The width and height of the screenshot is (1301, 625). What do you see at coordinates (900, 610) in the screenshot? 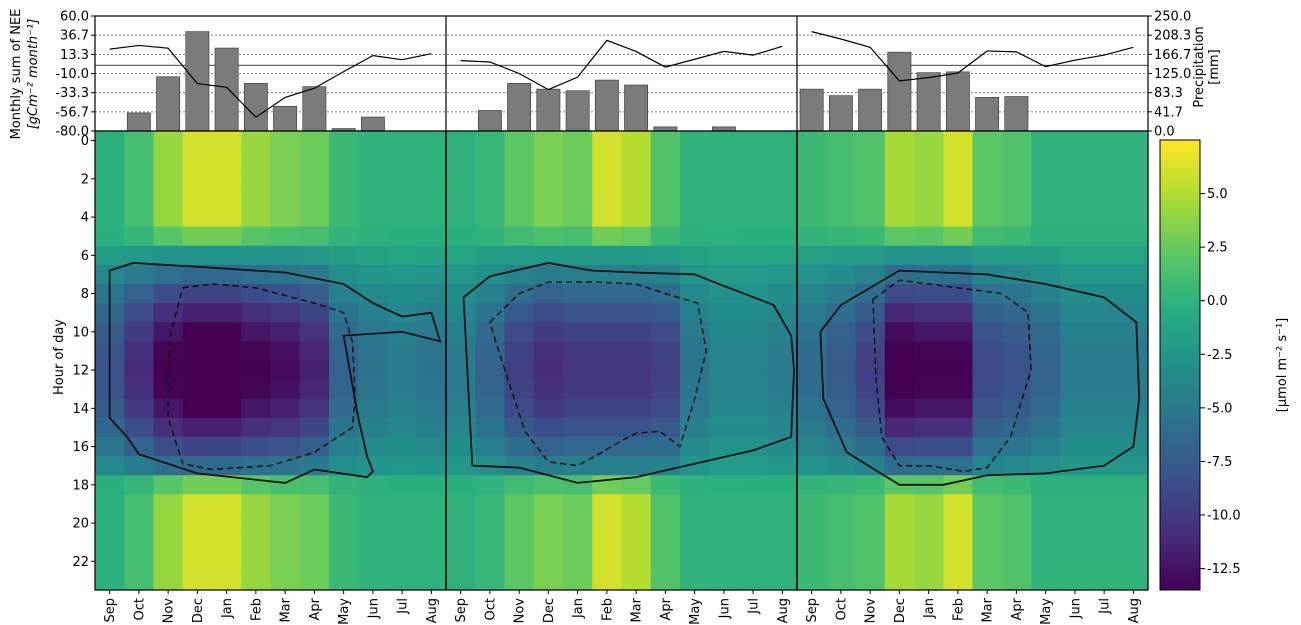
I see `month-tick-label: Dec` at bounding box center [900, 610].